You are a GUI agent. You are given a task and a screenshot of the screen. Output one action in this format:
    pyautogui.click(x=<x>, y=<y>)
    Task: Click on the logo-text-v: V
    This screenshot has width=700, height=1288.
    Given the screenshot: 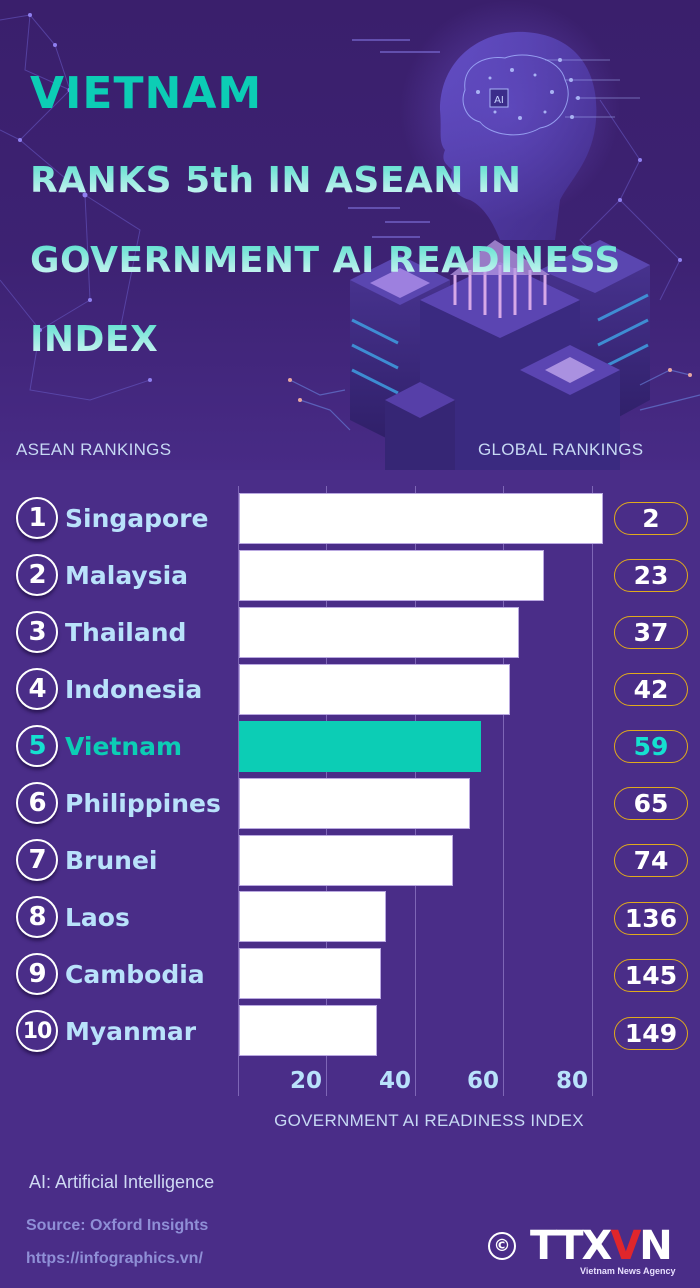 What is the action you would take?
    pyautogui.click(x=625, y=1246)
    